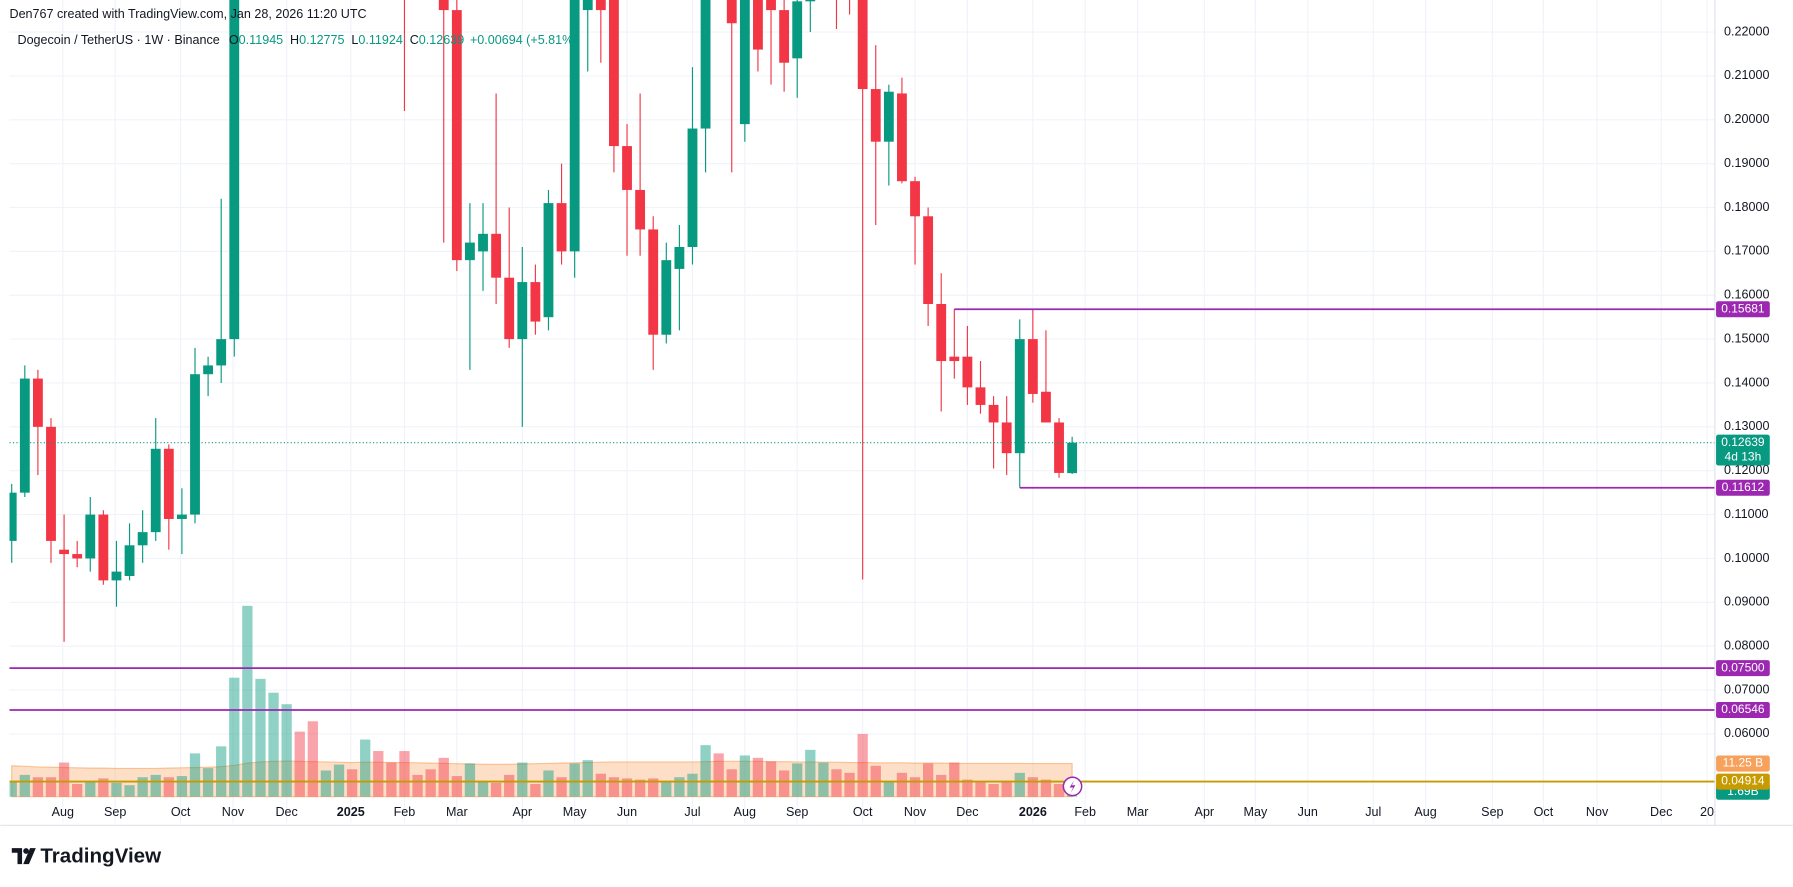 The height and width of the screenshot is (887, 1793). Describe the element at coordinates (26, 851) in the screenshot. I see `logo-dot` at that location.